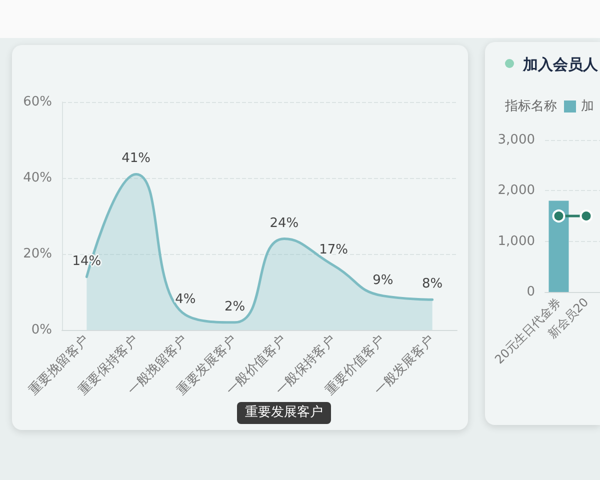 Image resolution: width=600 pixels, height=480 pixels. I want to click on y-tick-label: 60%, so click(37, 102).